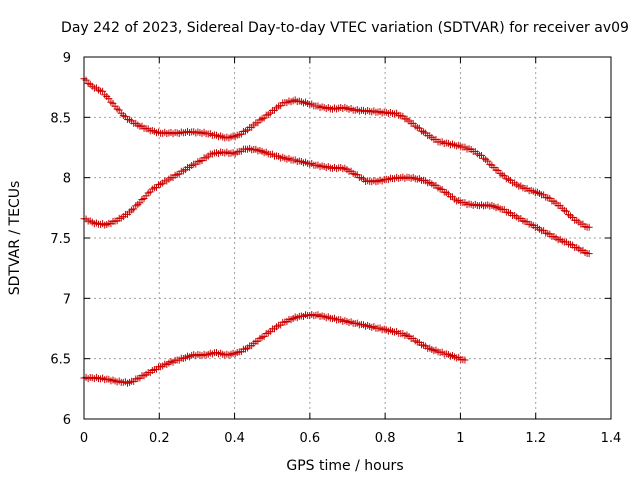 Image resolution: width=640 pixels, height=480 pixels. What do you see at coordinates (67, 179) in the screenshot?
I see `y-tick-label: 8` at bounding box center [67, 179].